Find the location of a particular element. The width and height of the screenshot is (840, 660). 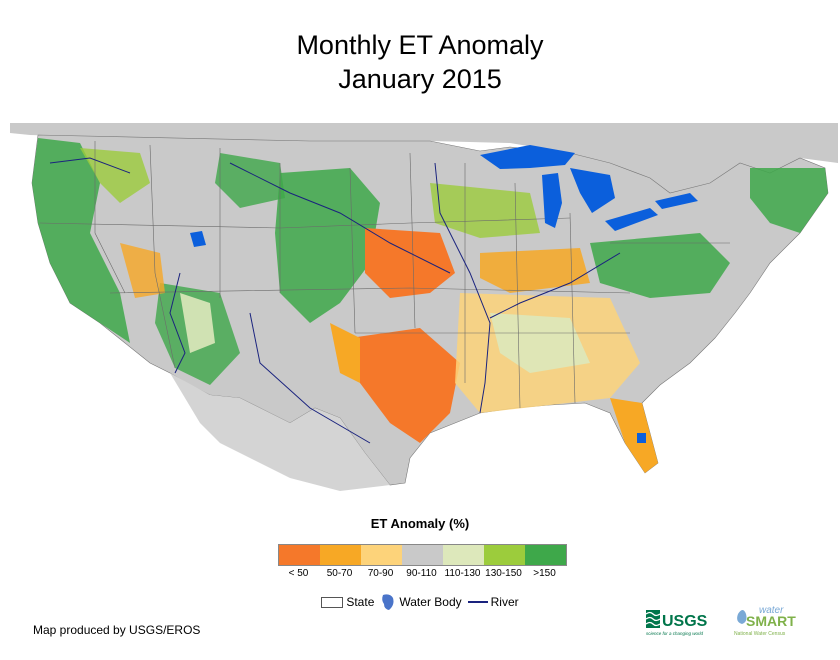

florida-amber is located at coordinates (634, 435).